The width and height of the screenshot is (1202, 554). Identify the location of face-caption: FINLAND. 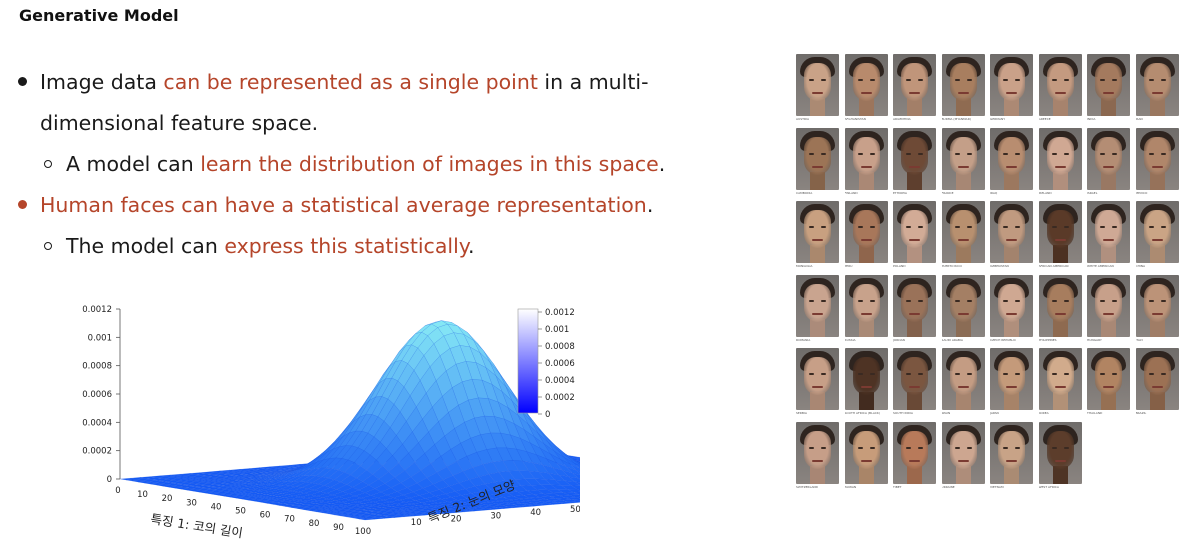
(851, 192).